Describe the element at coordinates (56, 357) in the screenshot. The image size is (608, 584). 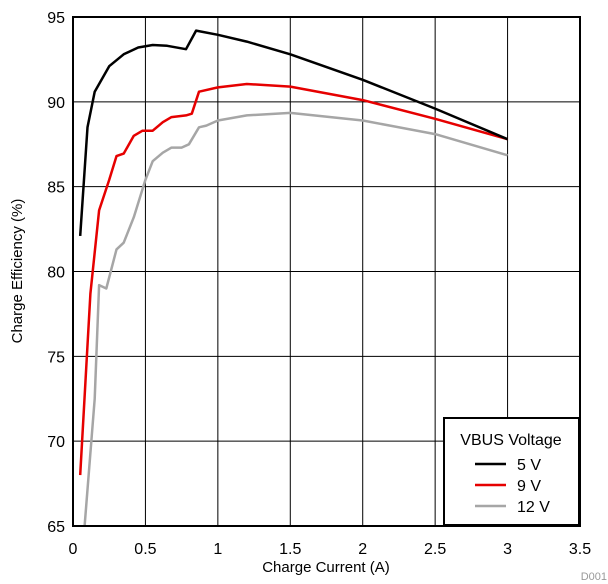
I see `y-tick-label: 75` at that location.